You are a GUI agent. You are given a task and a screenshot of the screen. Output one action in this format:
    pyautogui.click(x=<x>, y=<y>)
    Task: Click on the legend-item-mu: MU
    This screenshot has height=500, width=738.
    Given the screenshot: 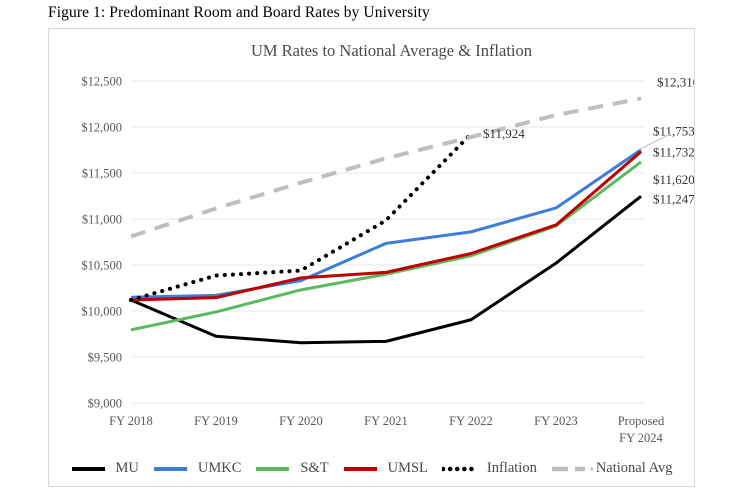 What is the action you would take?
    pyautogui.click(x=105, y=468)
    